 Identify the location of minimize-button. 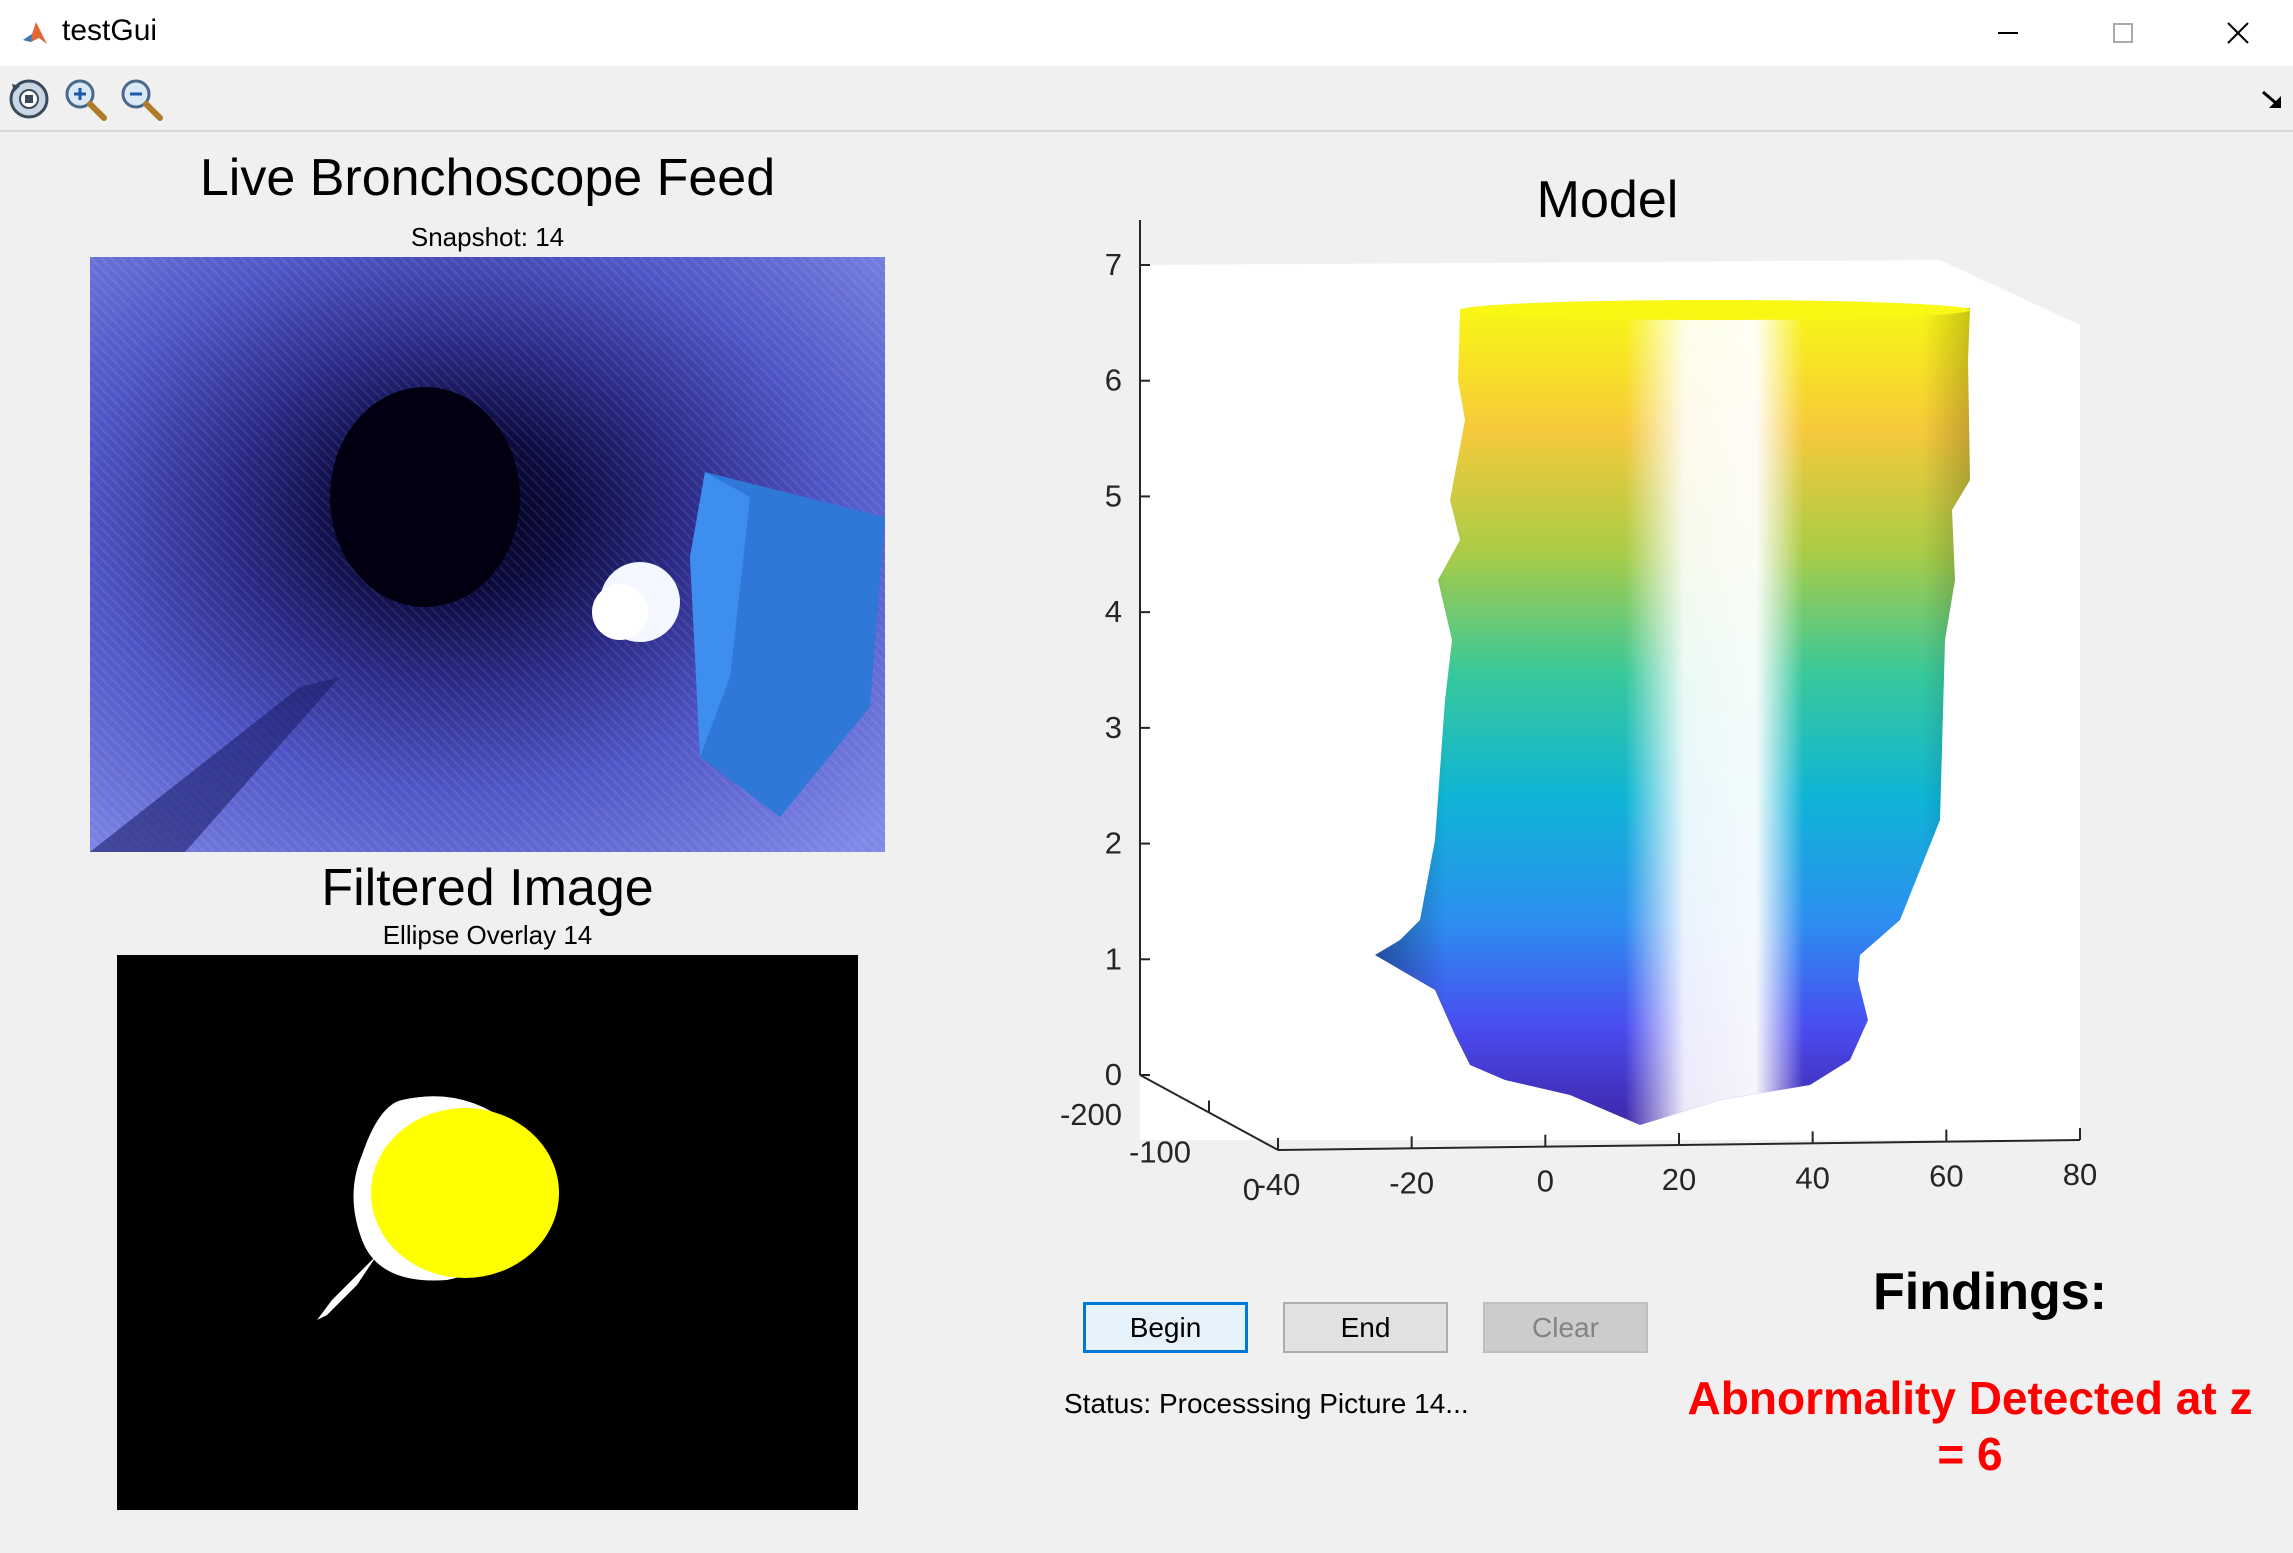
(2007, 33).